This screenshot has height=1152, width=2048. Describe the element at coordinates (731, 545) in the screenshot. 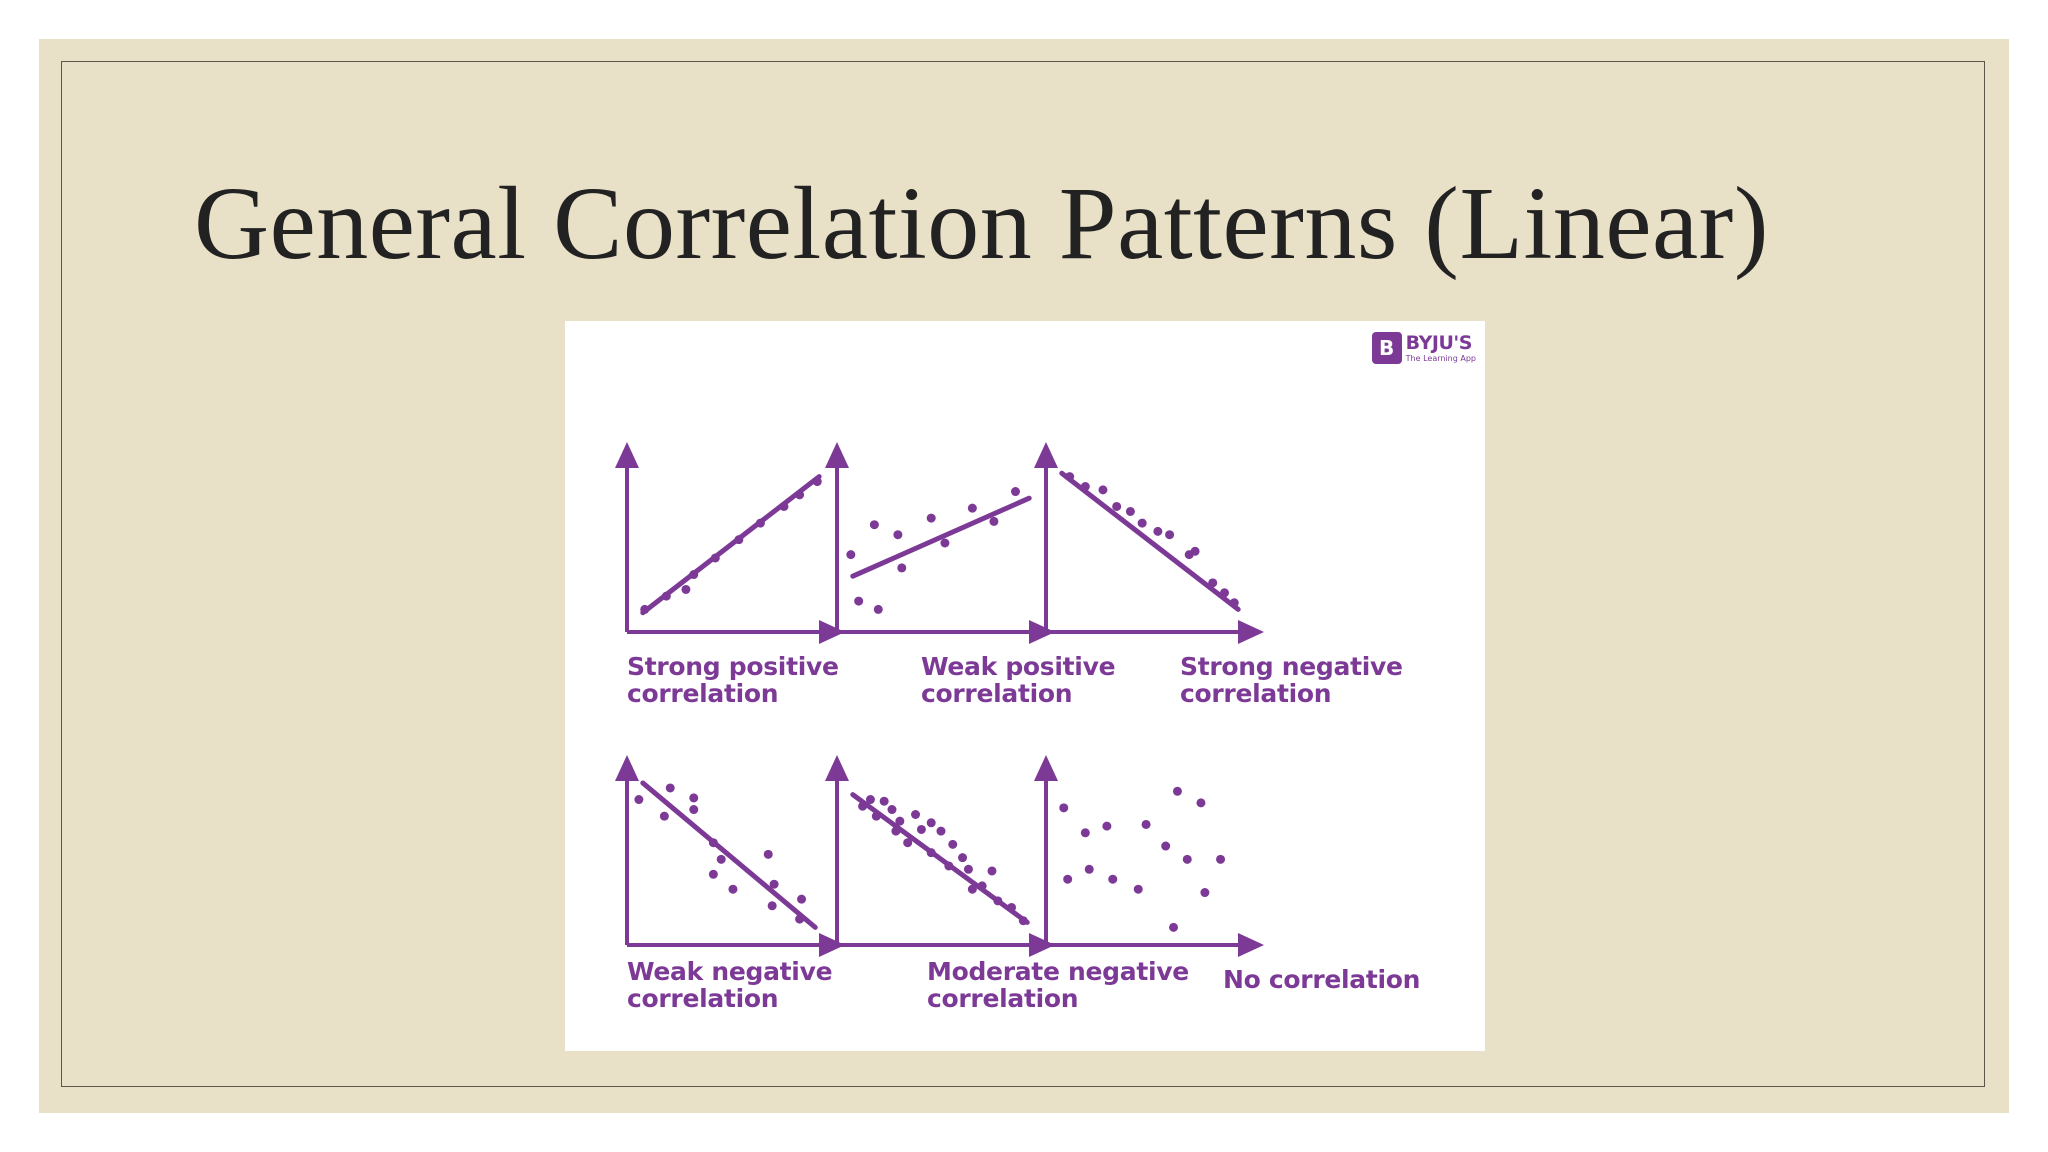

I see `strong-positive-trend-line` at that location.